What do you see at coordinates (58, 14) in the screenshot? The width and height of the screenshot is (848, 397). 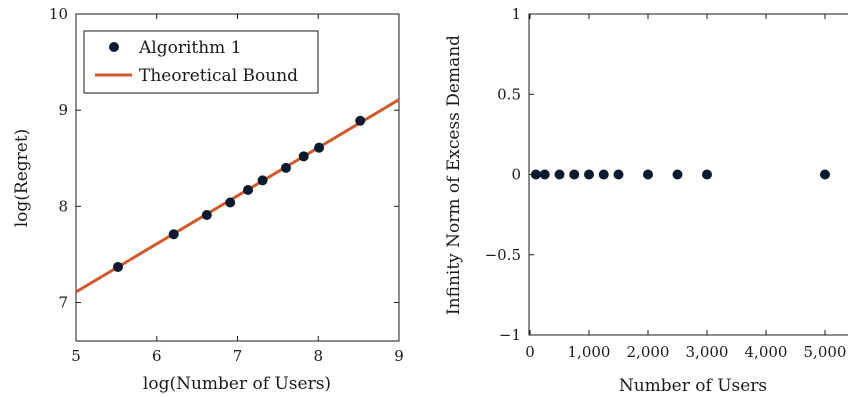 I see `left-ytick-label: 10` at bounding box center [58, 14].